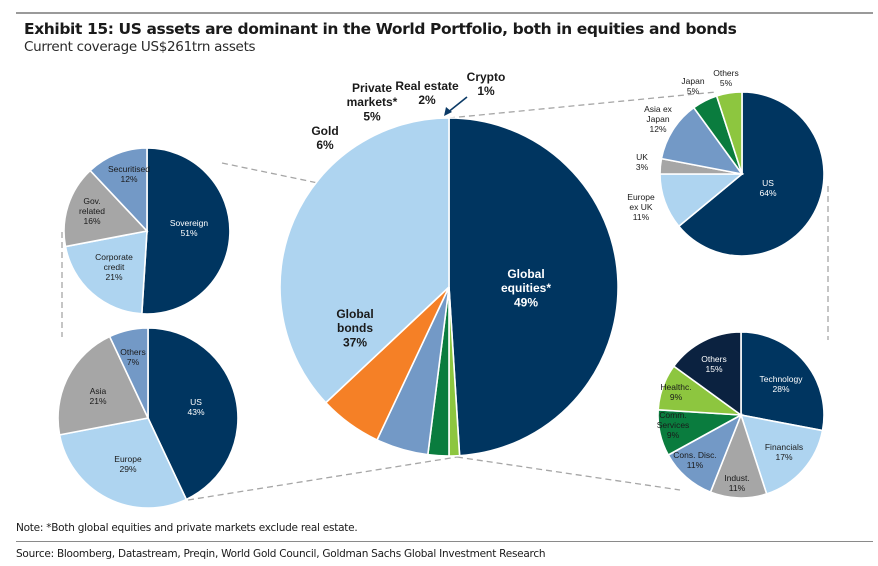  Describe the element at coordinates (673, 425) in the screenshot. I see `data-label-comm-services: Comm. Services 9%` at that location.